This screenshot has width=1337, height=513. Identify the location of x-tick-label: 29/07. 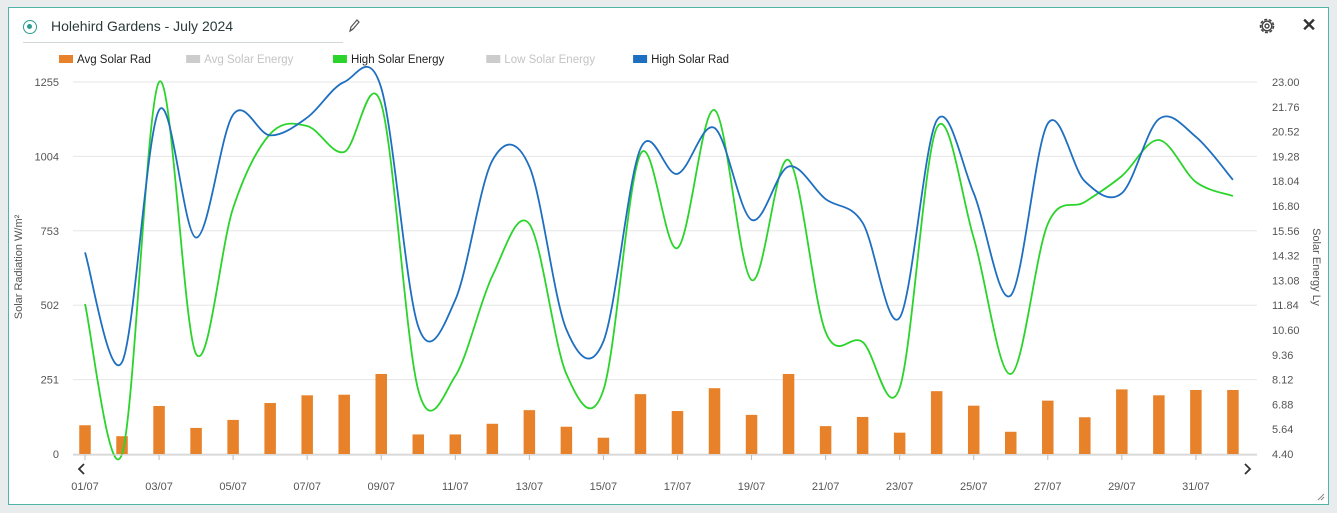
(1122, 487).